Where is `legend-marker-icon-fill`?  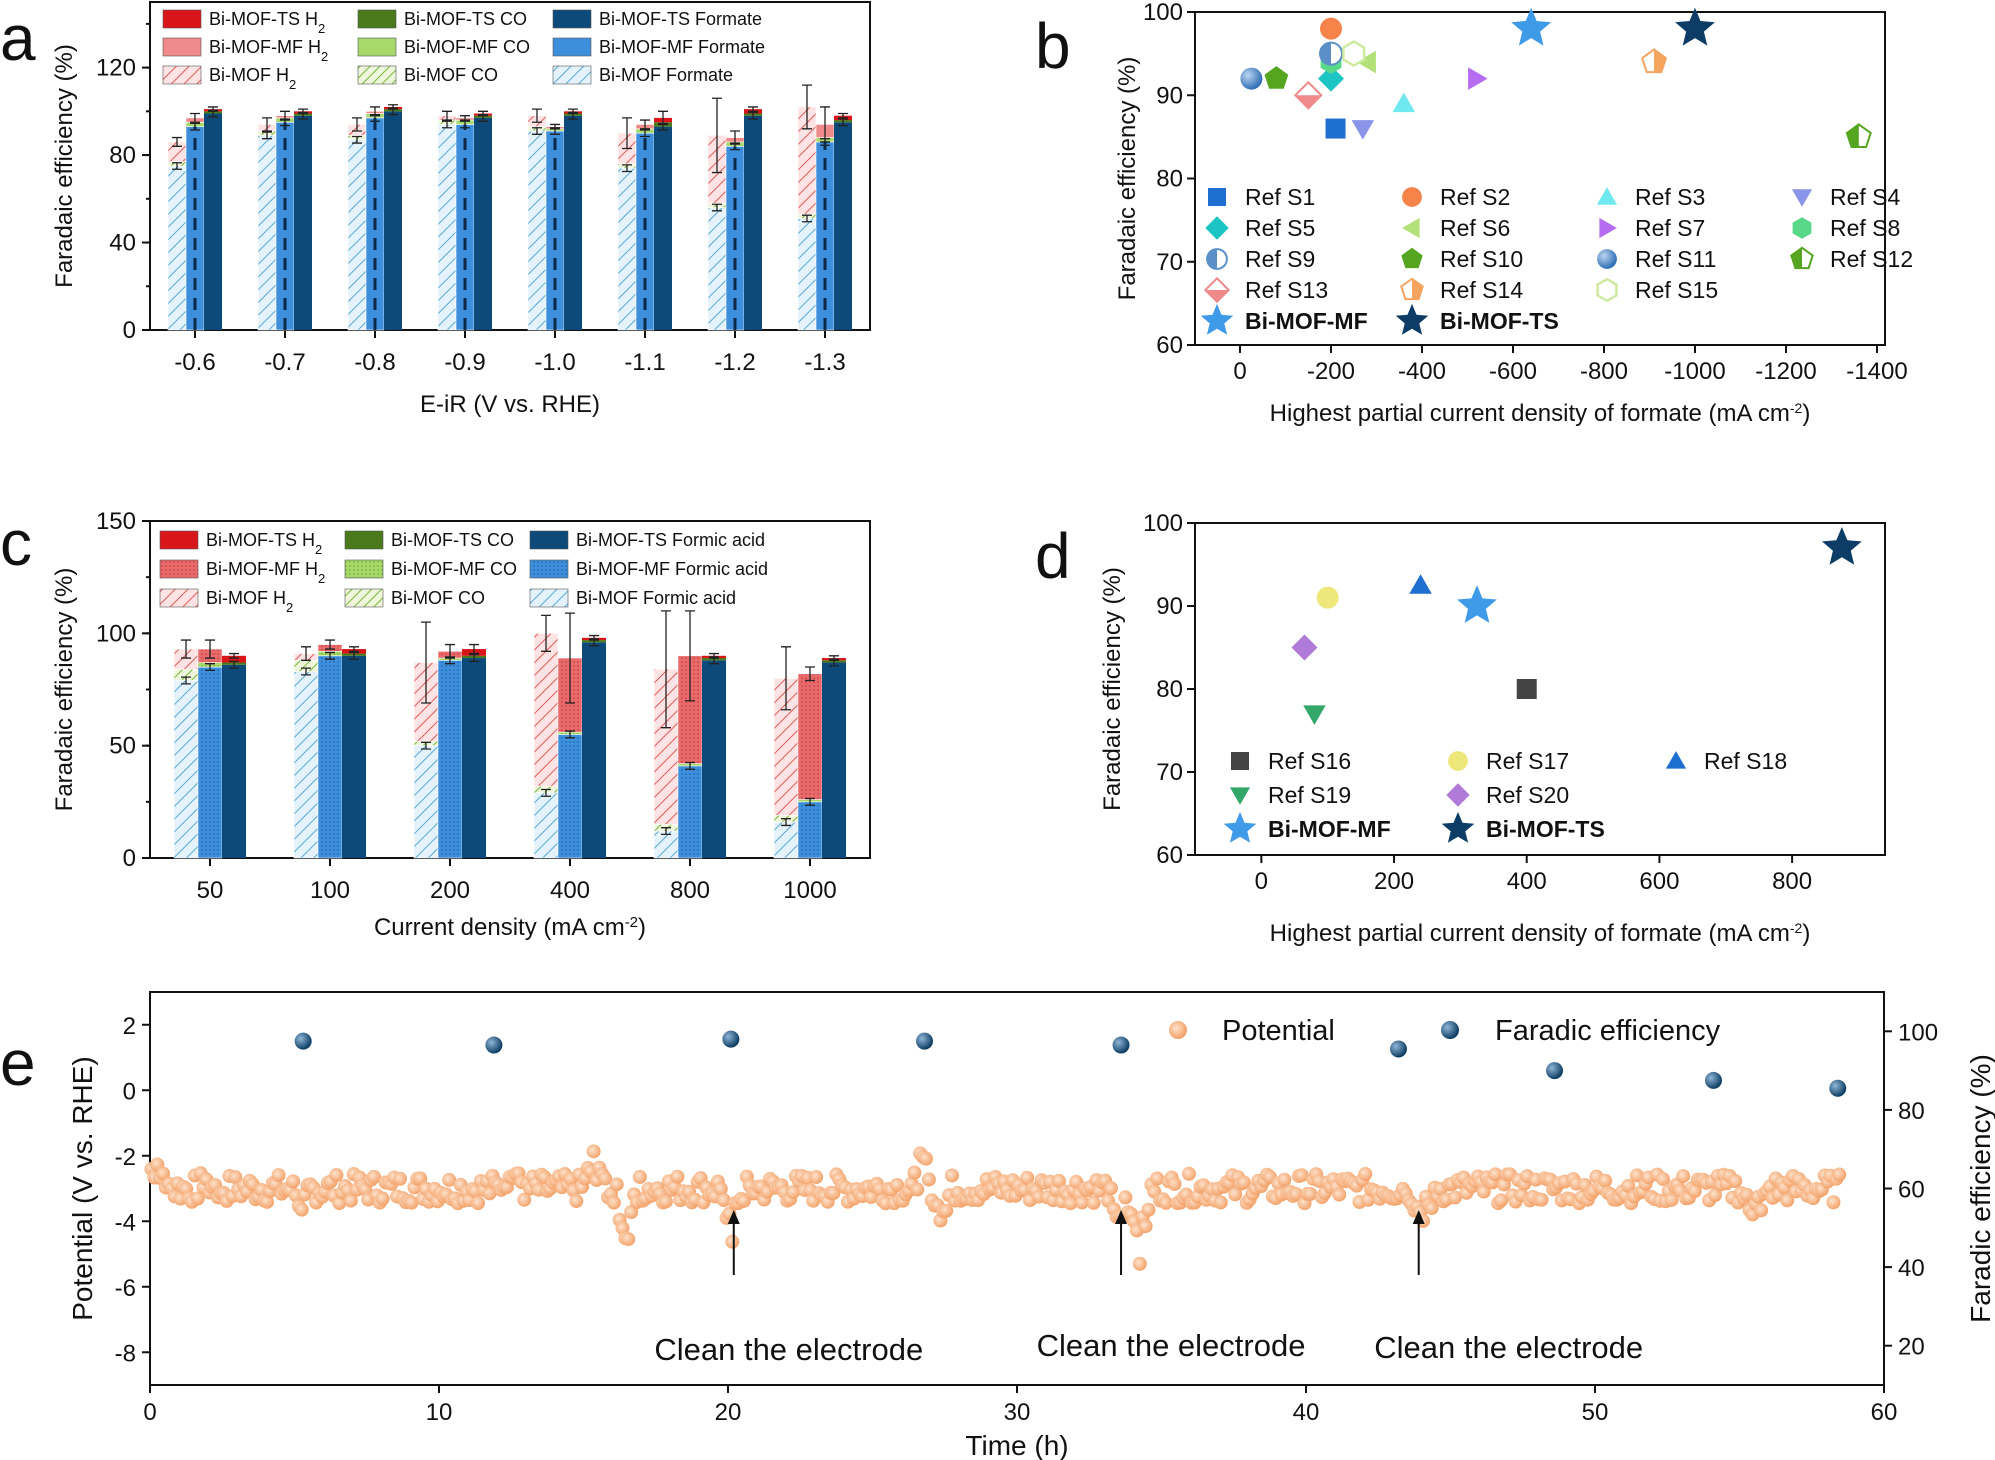
legend-marker-icon-fill is located at coordinates (1217, 296).